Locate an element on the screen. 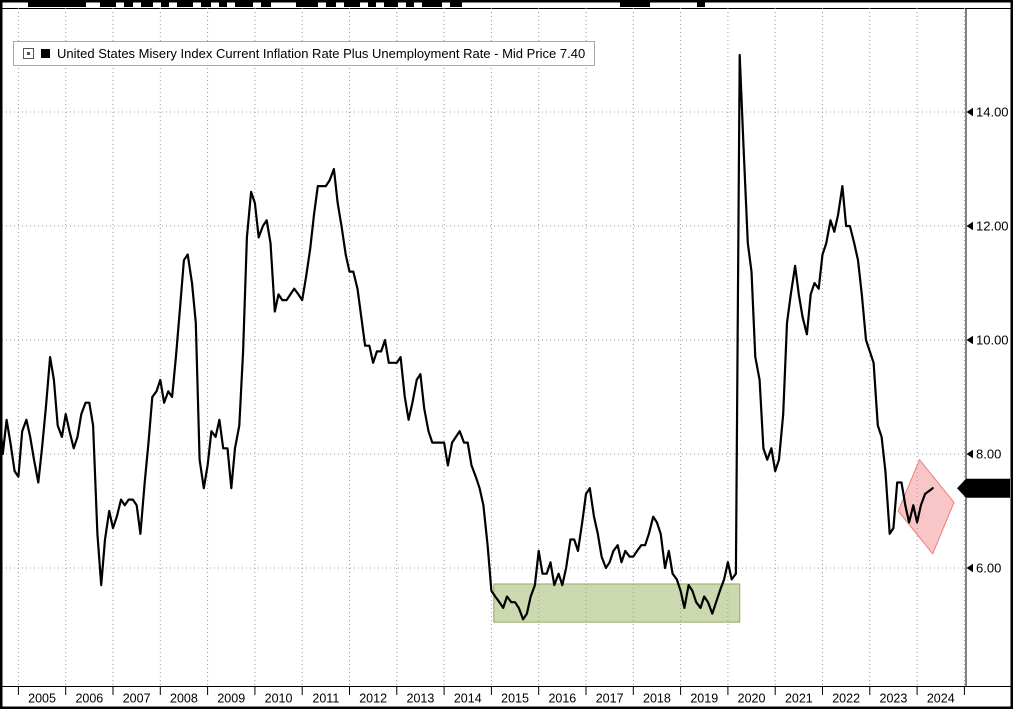 This screenshot has width=1013, height=709. recent-upturn-highlight is located at coordinates (926, 506).